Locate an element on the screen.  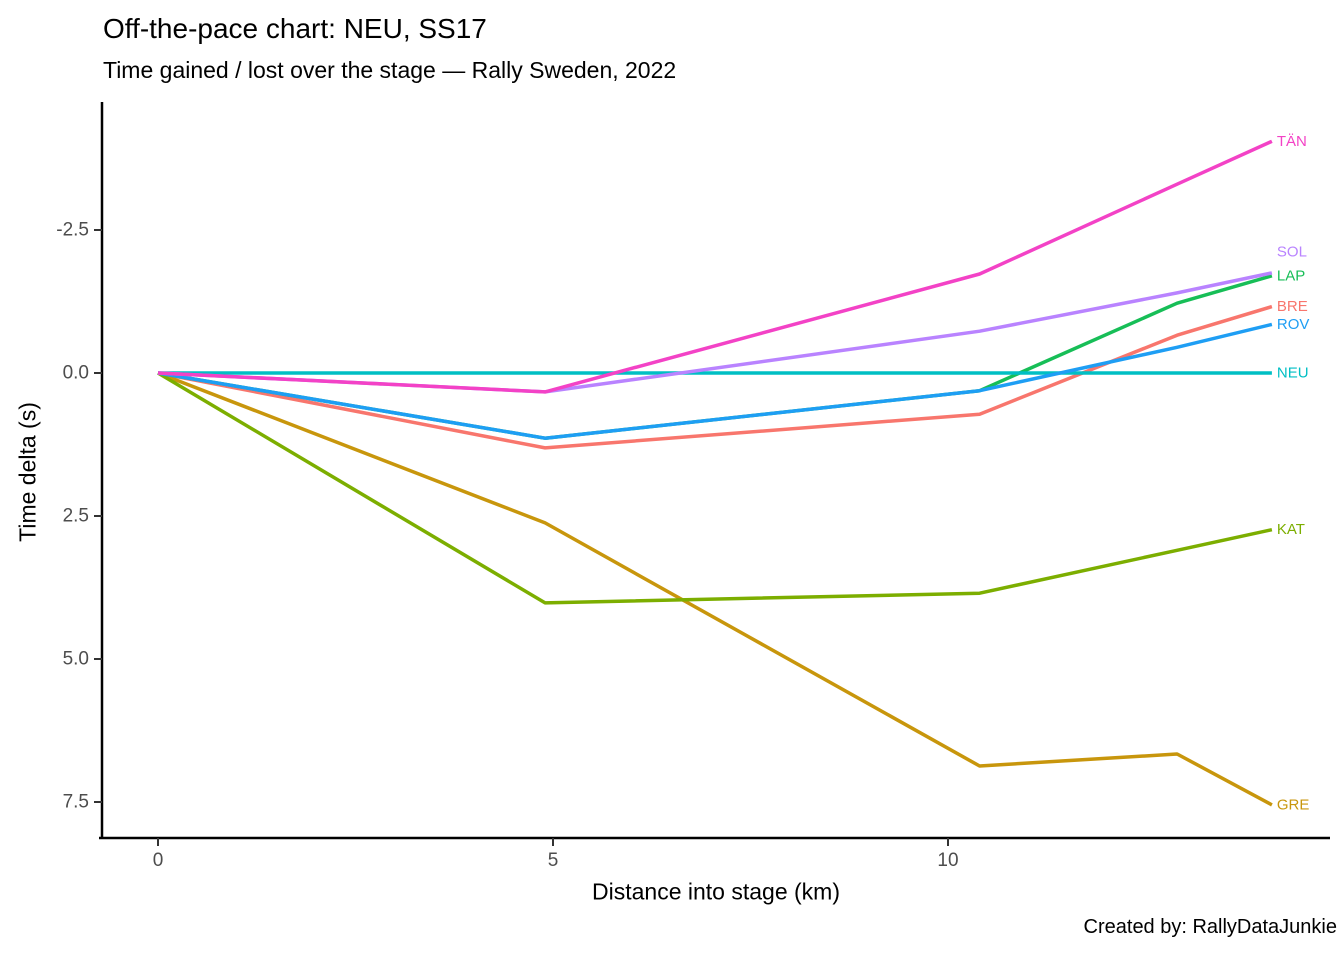
y-tick-label: 2.5 is located at coordinates (76, 516).